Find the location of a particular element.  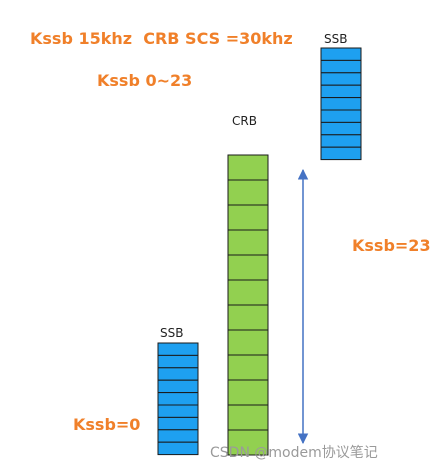

watermark: CSDN @modem协议笔记 is located at coordinates (294, 453).